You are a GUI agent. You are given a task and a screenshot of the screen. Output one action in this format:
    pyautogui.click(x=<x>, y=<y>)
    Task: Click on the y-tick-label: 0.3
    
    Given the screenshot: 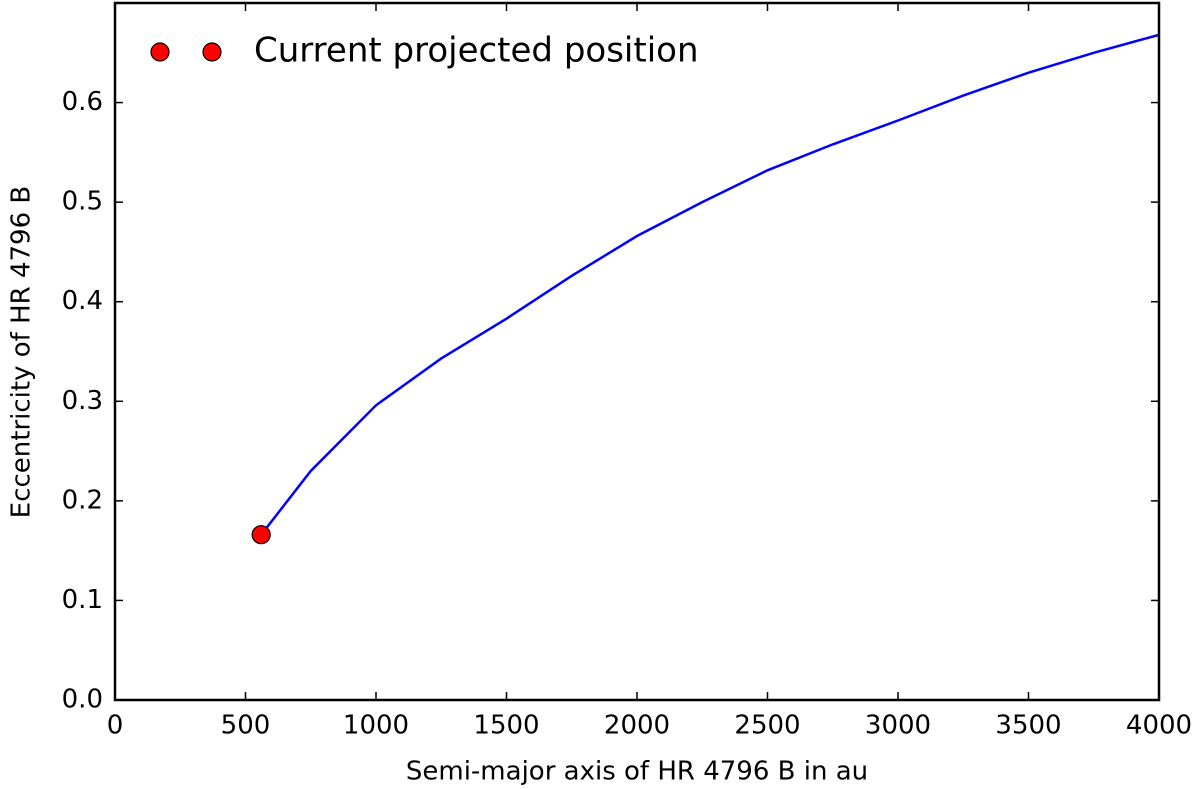 What is the action you would take?
    pyautogui.click(x=82, y=401)
    